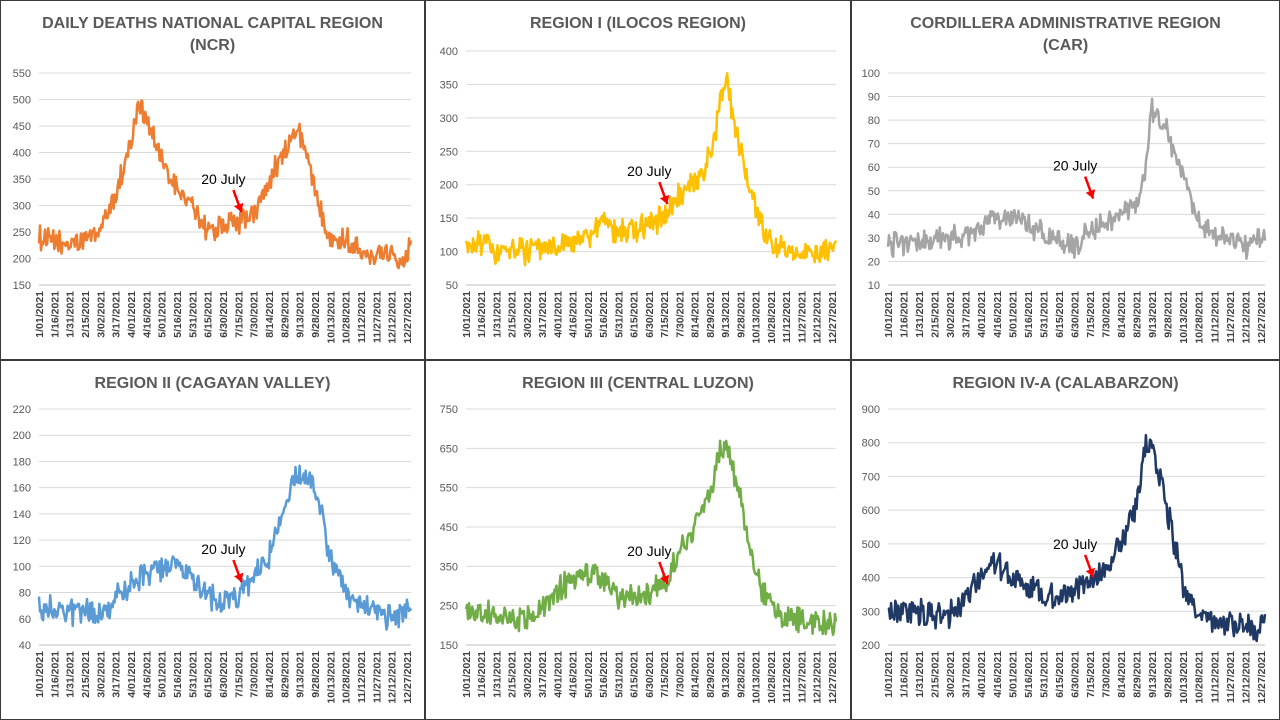  I want to click on chart-subtitle-text: (CAR), so click(1065, 45).